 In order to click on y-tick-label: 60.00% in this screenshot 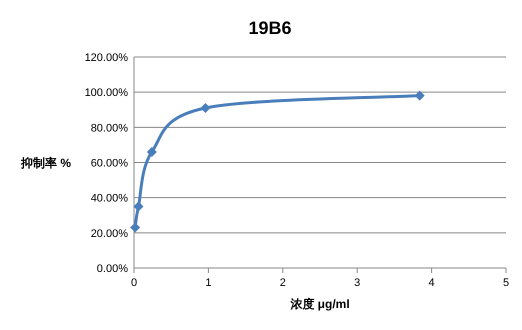, I will do `click(109, 164)`.